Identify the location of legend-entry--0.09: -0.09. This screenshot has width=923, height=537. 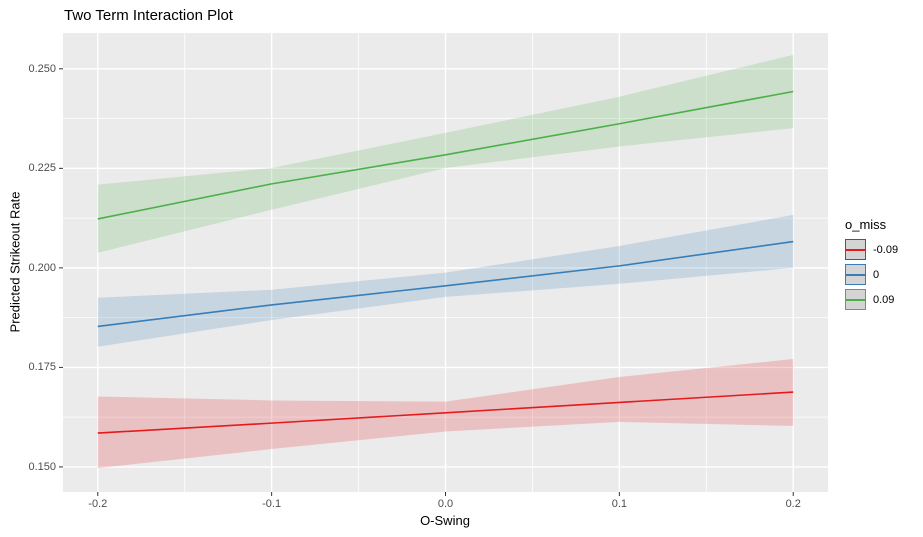
(871, 249).